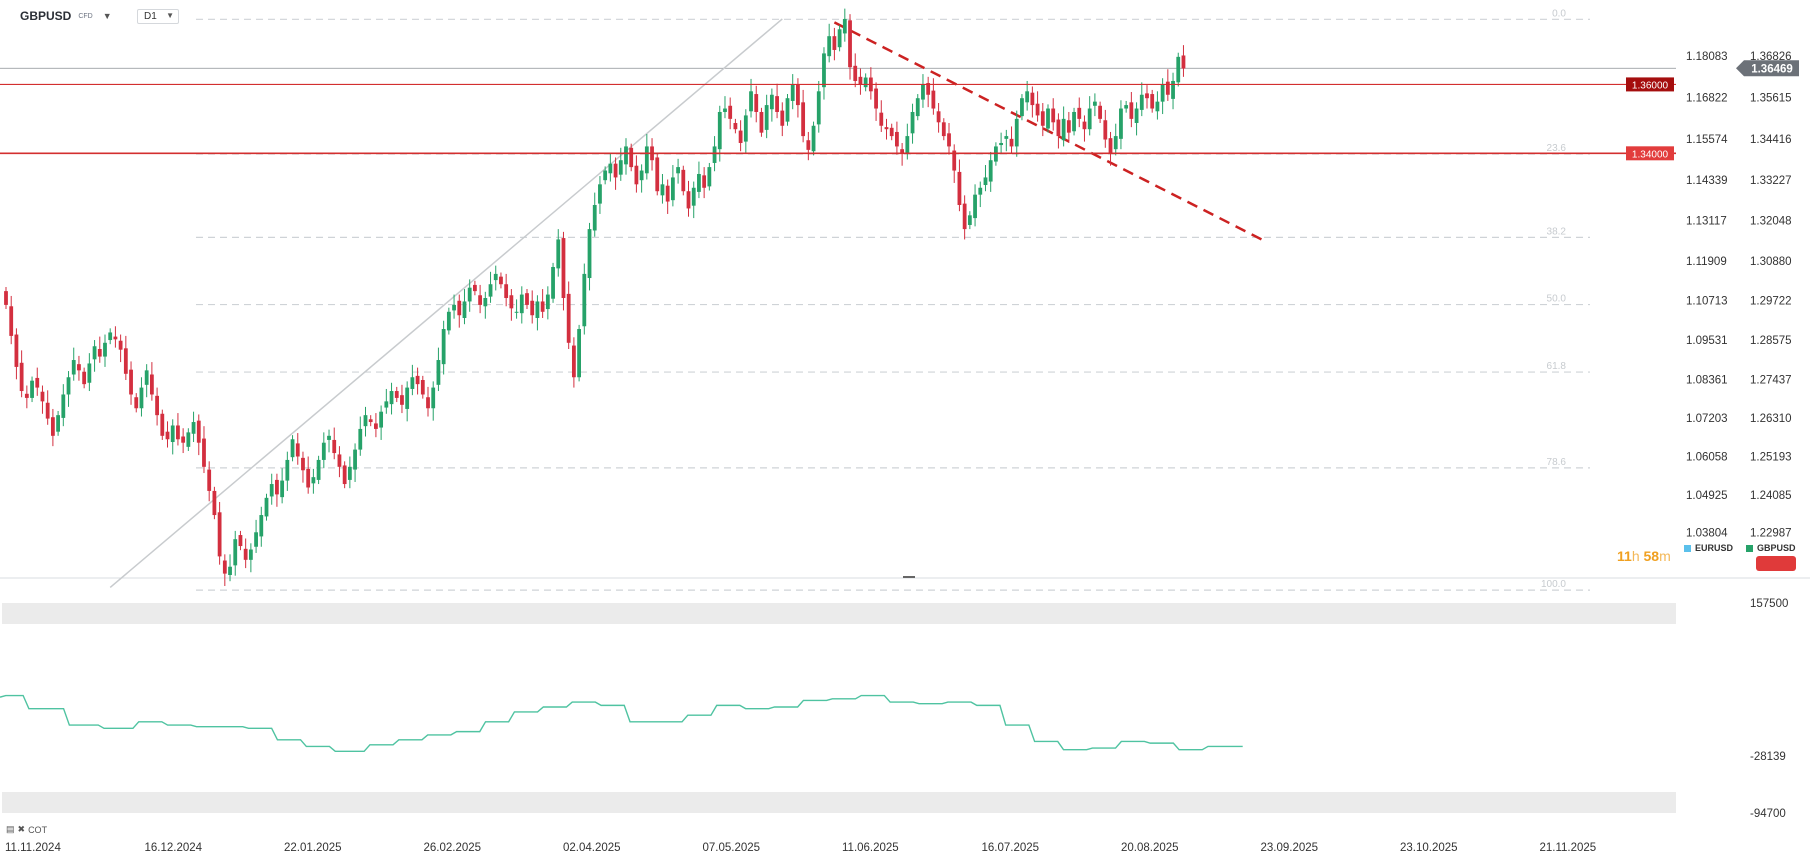 The image size is (1810, 865). I want to click on legend-item-eurusd: EURUSD, so click(1708, 548).